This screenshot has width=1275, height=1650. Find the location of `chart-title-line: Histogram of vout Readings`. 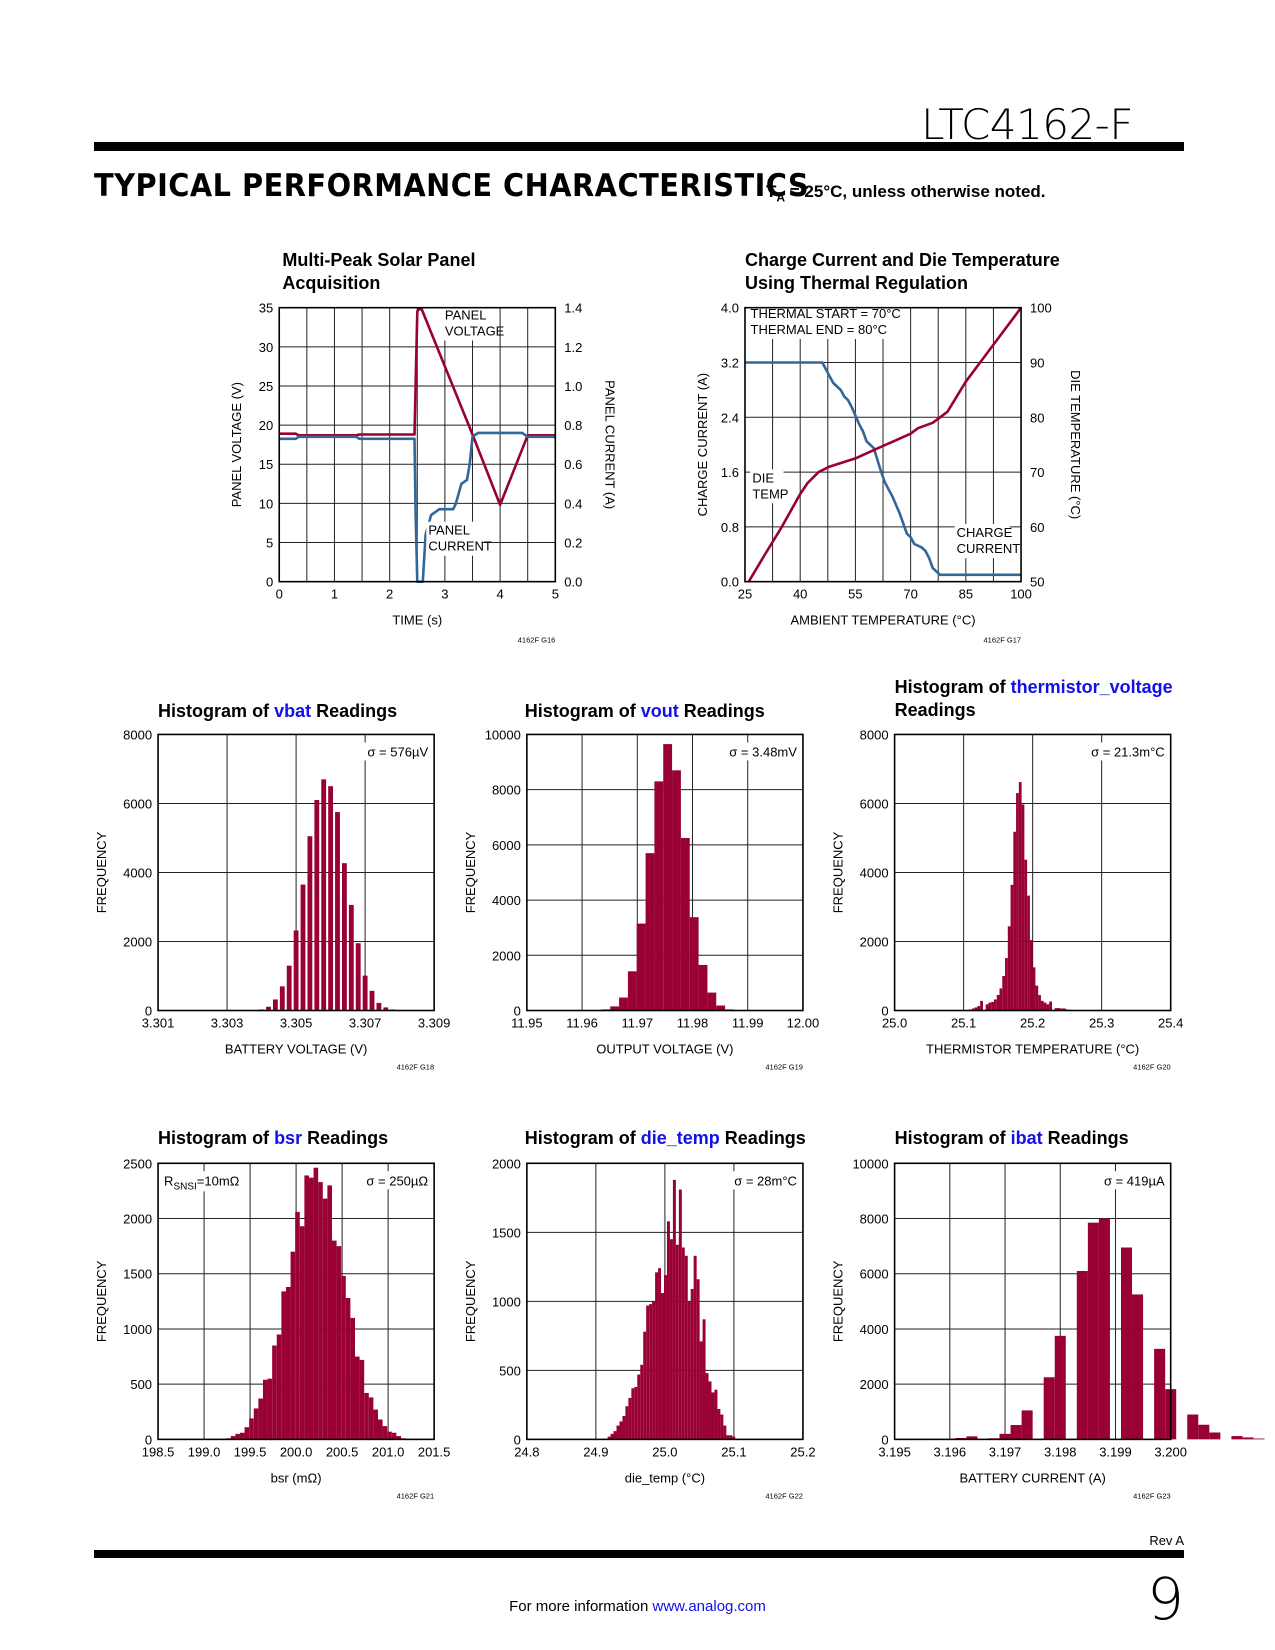

chart-title-line: Histogram of vout Readings is located at coordinates (645, 711).